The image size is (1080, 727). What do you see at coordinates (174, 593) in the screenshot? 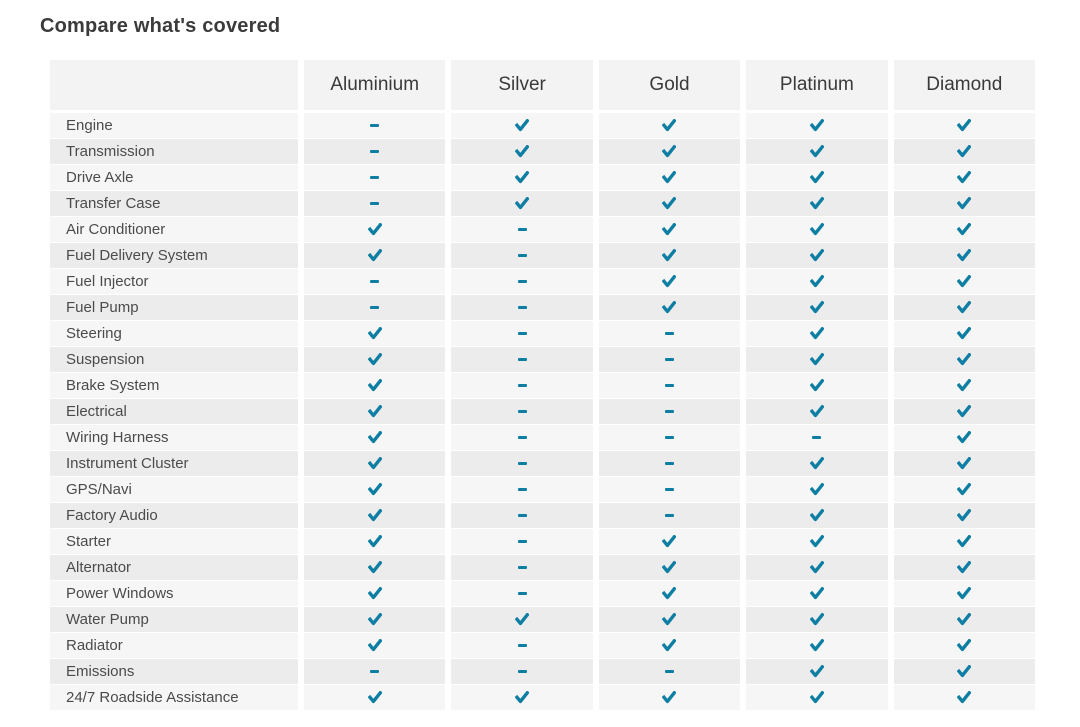
I see `row-label: Power Windows` at bounding box center [174, 593].